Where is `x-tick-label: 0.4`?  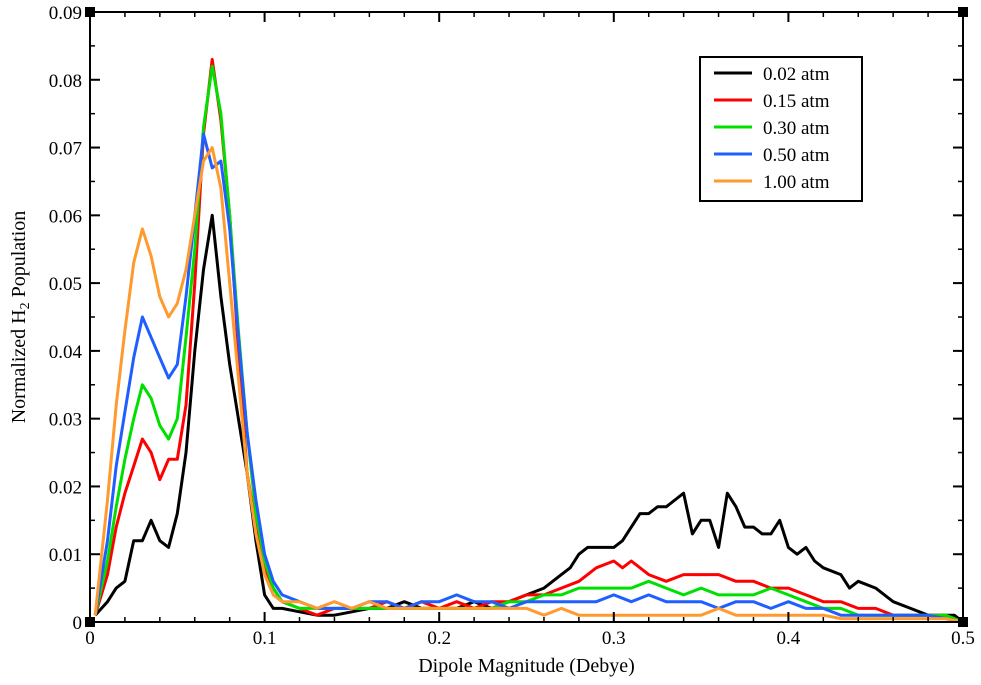 x-tick-label: 0.4 is located at coordinates (789, 638).